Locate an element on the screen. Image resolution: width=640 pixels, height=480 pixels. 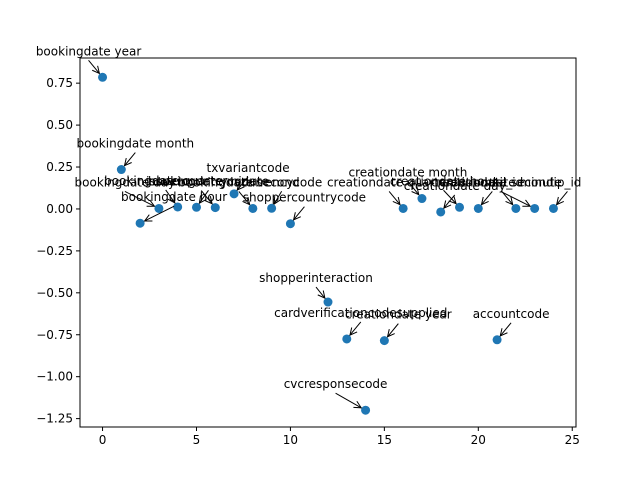
x-tick-label: 25 is located at coordinates (572, 440).